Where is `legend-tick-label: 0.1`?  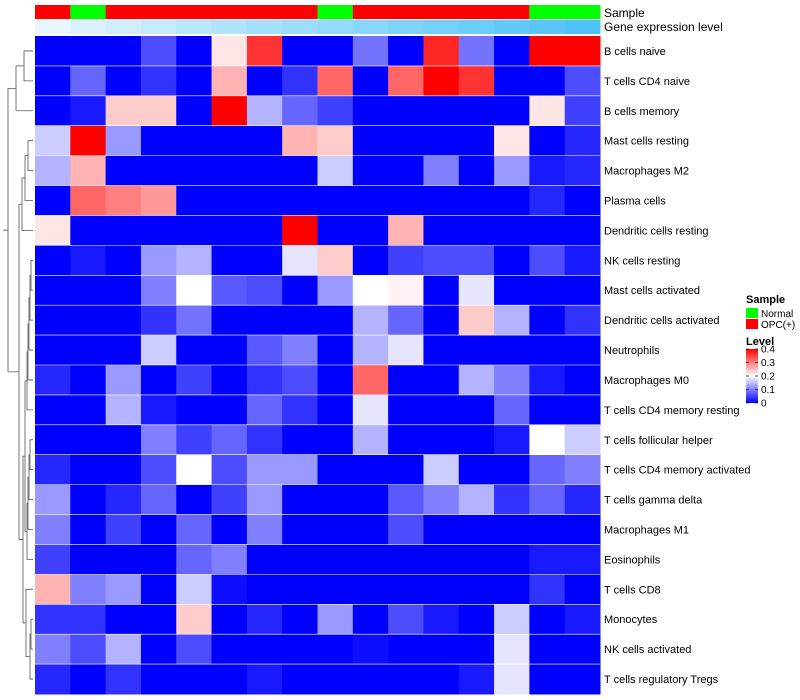 legend-tick-label: 0.1 is located at coordinates (768, 390).